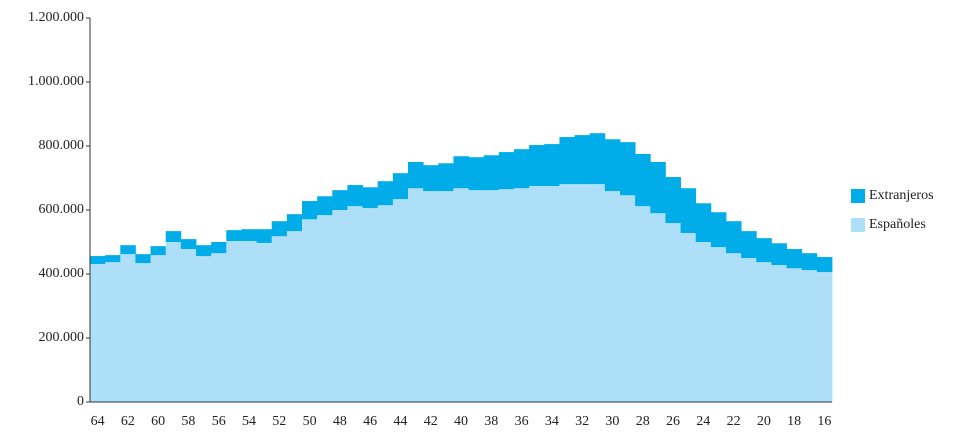 This screenshot has height=439, width=965. I want to click on x-tick-label: 22, so click(734, 421).